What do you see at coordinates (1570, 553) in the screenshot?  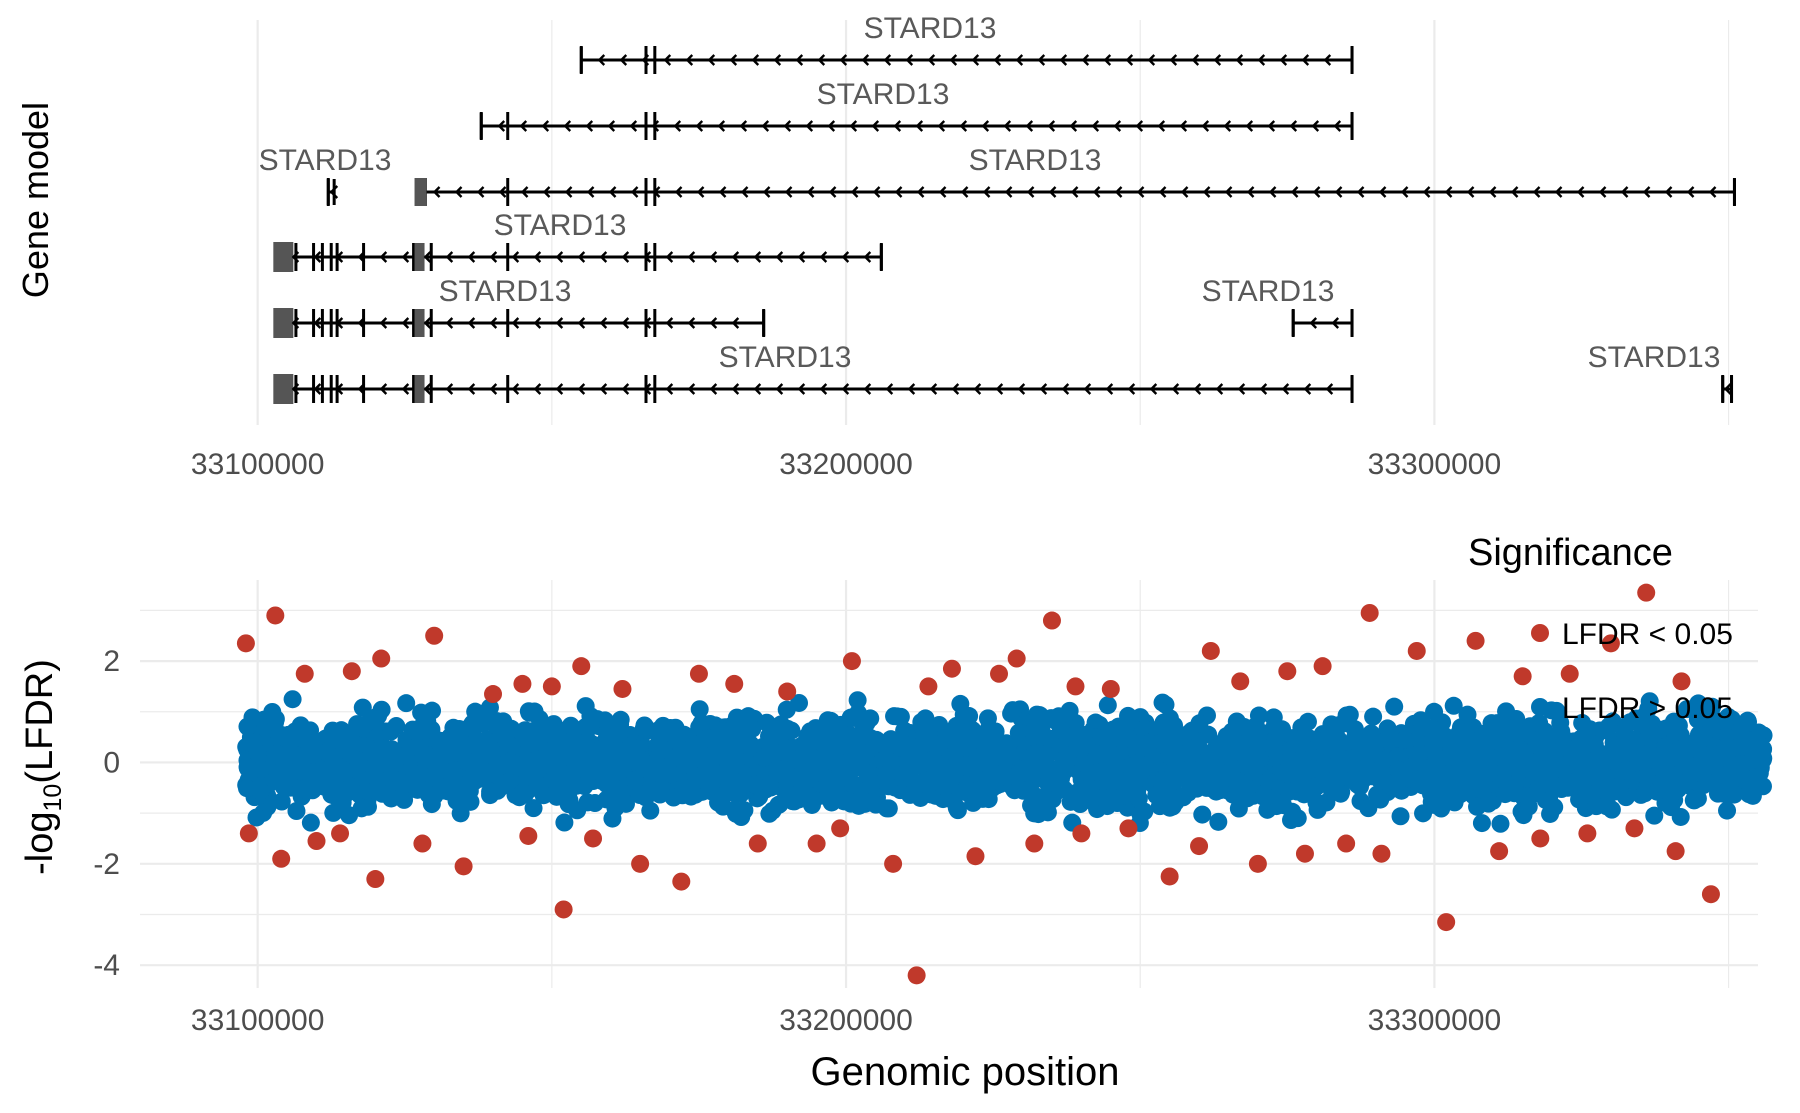 I see `legend-title: Significance` at bounding box center [1570, 553].